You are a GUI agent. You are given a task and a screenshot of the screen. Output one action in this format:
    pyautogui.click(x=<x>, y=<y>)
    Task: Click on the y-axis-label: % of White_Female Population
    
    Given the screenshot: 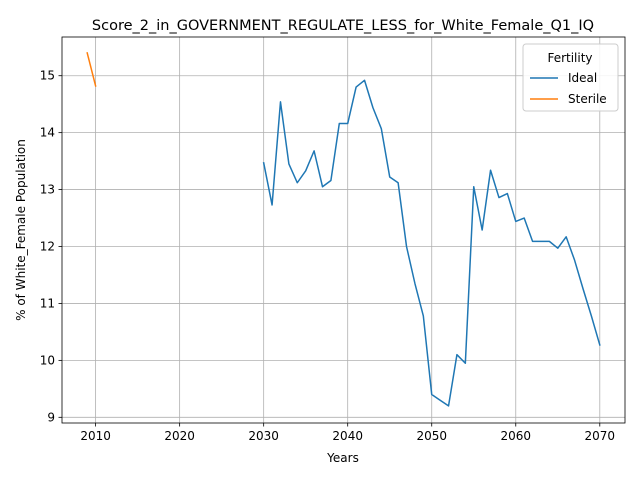 What is the action you would take?
    pyautogui.click(x=21, y=230)
    